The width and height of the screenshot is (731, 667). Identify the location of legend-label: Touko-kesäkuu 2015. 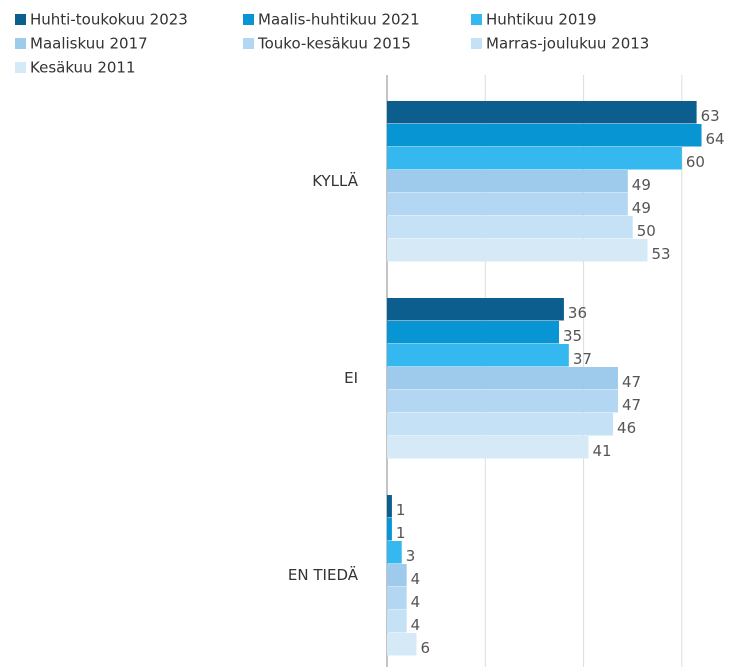
(334, 44).